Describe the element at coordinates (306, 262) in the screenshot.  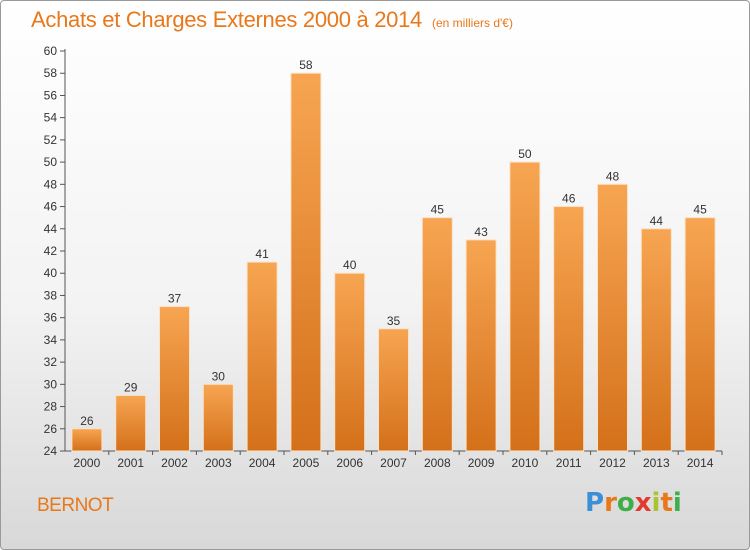
I see `bar-2005` at that location.